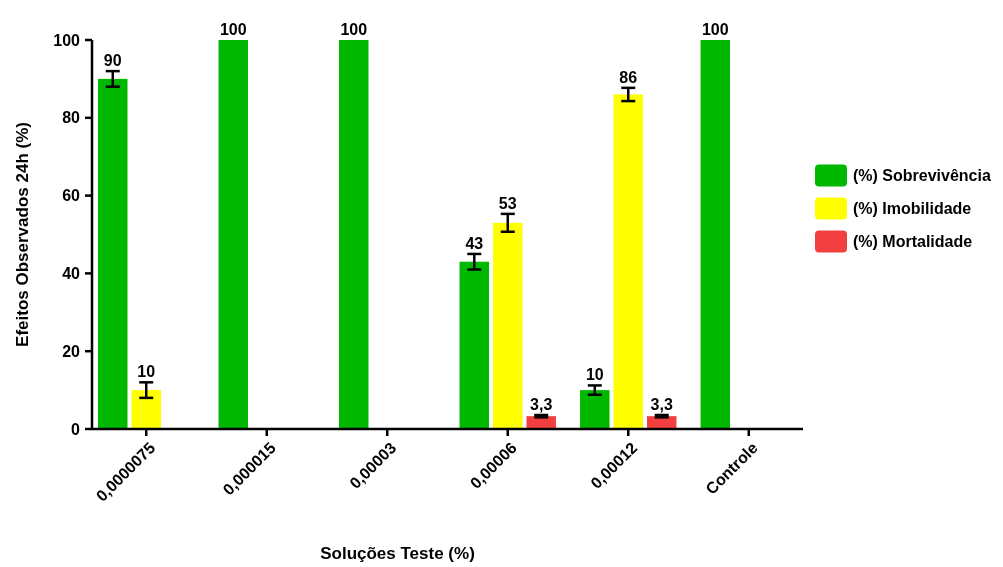 The image size is (1003, 567). I want to click on y-tick-label: 20, so click(71, 351).